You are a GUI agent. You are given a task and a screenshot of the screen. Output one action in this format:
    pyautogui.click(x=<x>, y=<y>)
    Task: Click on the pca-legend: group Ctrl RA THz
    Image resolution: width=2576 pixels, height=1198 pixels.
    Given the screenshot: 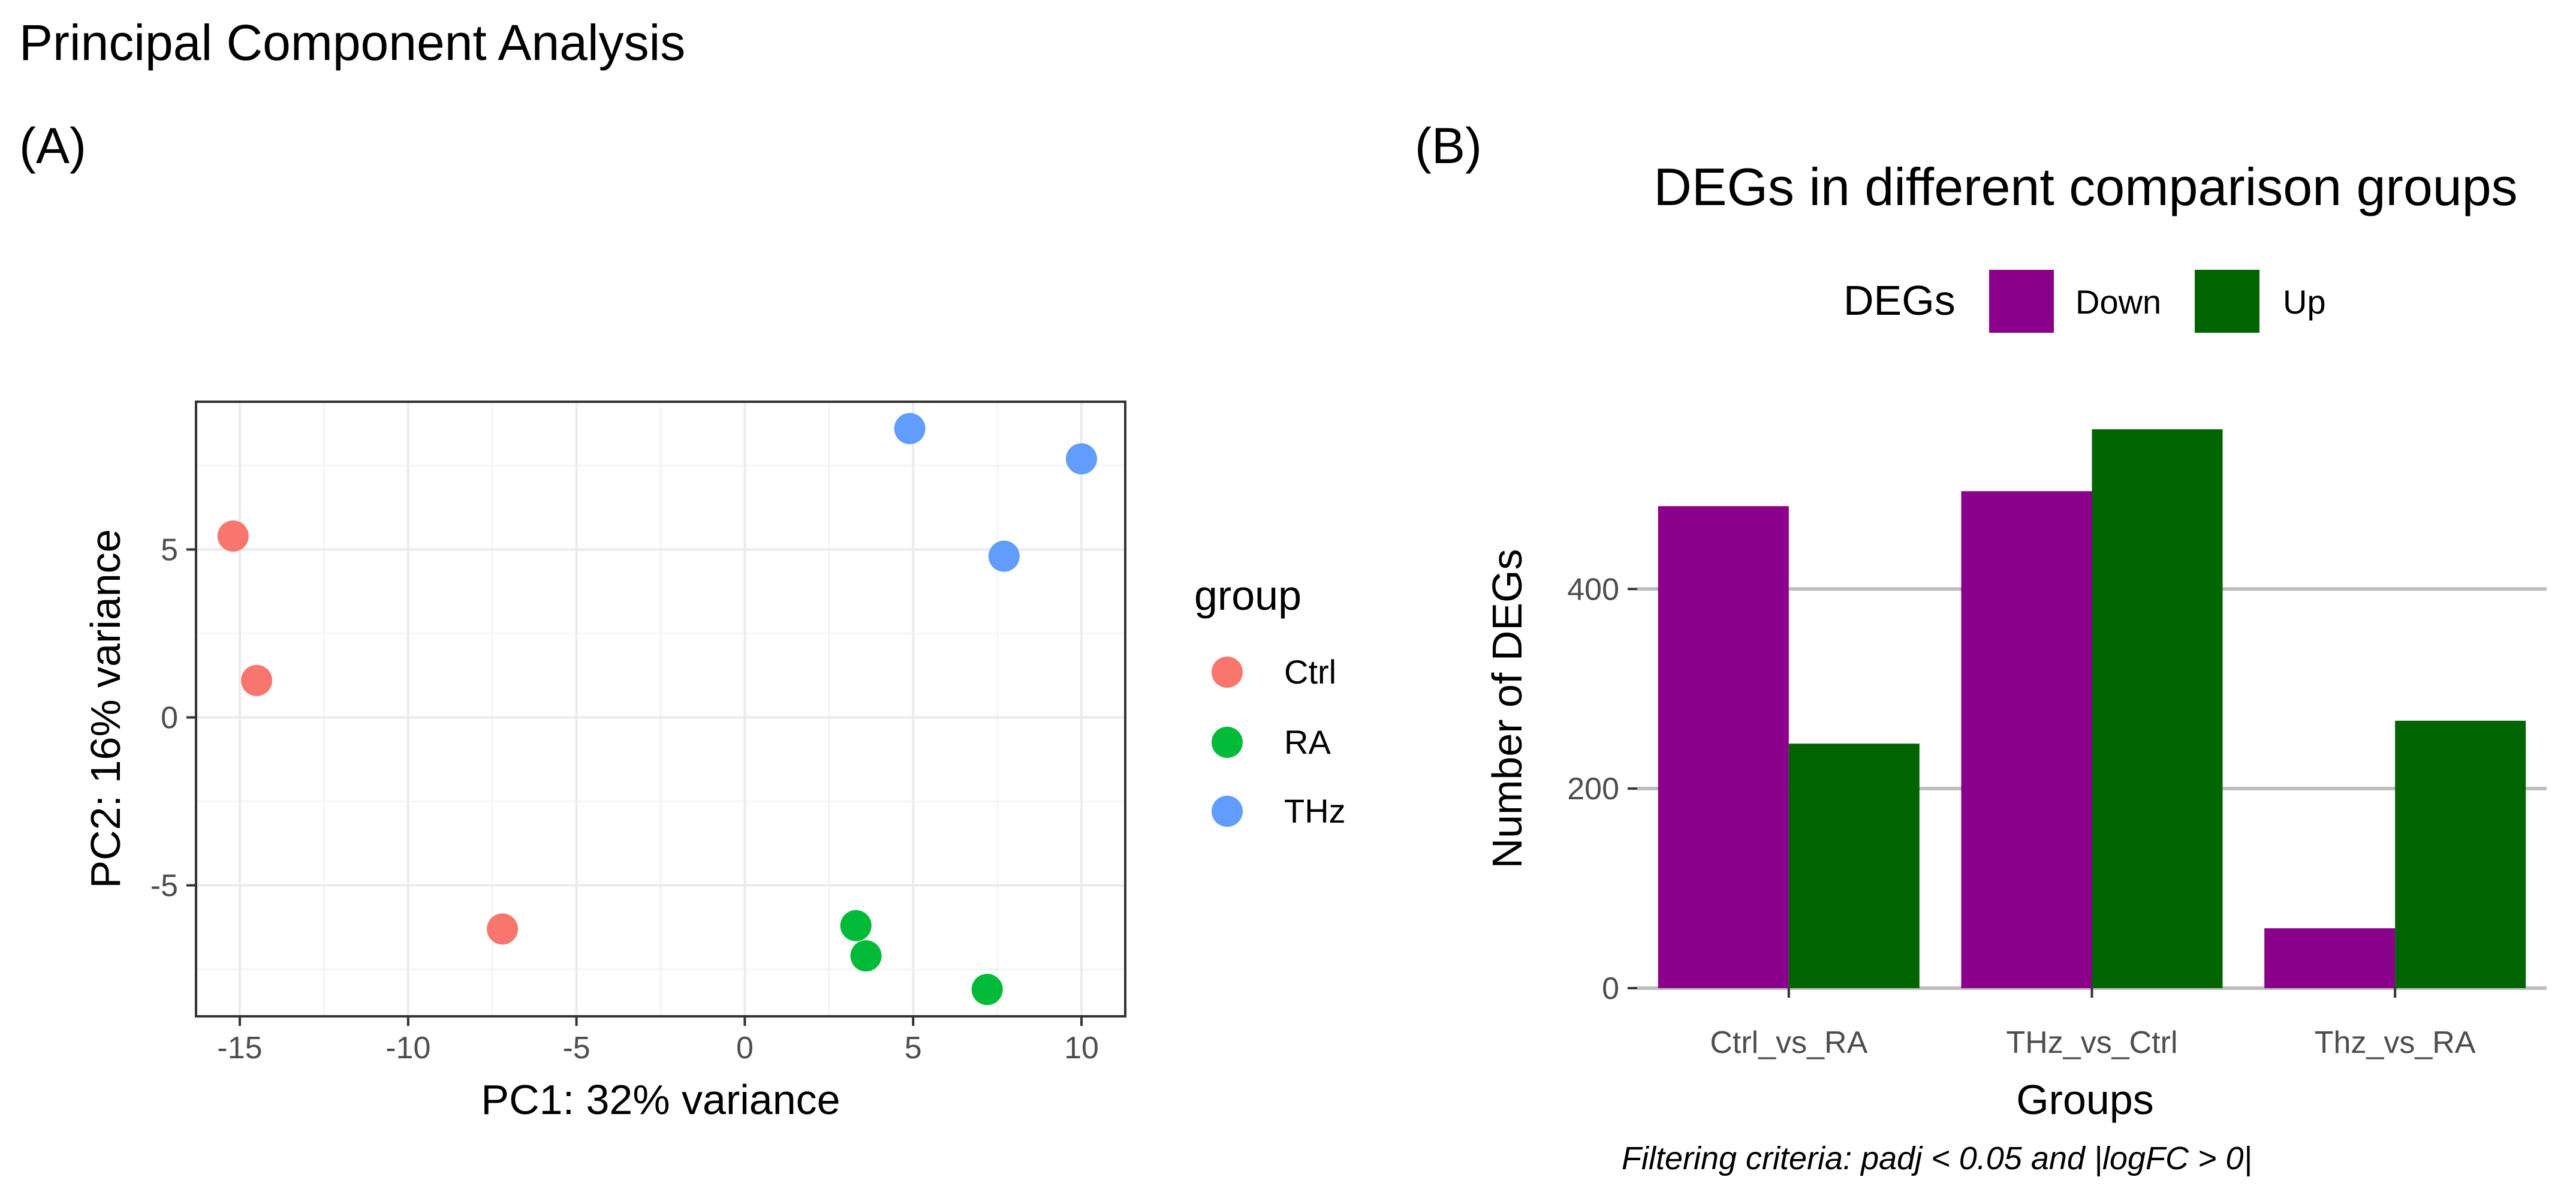 What is the action you would take?
    pyautogui.click(x=1270, y=701)
    